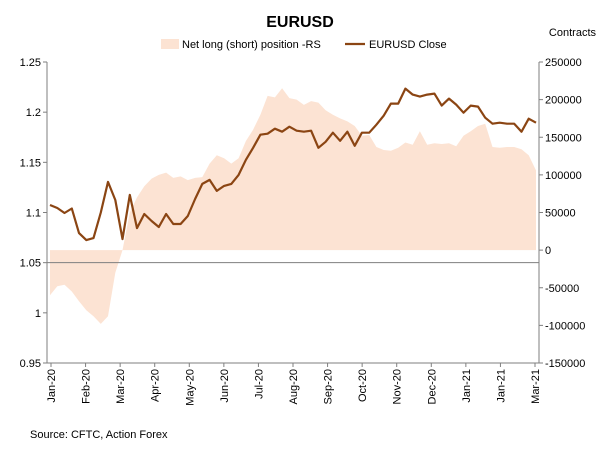  I want to click on source-note: Source: CFTC, Action Forex, so click(99, 435).